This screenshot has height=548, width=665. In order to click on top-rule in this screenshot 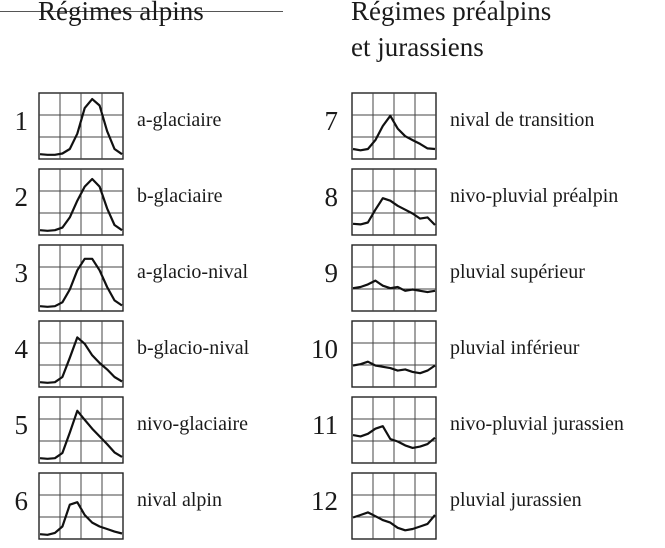, I will do `click(141, 11)`.